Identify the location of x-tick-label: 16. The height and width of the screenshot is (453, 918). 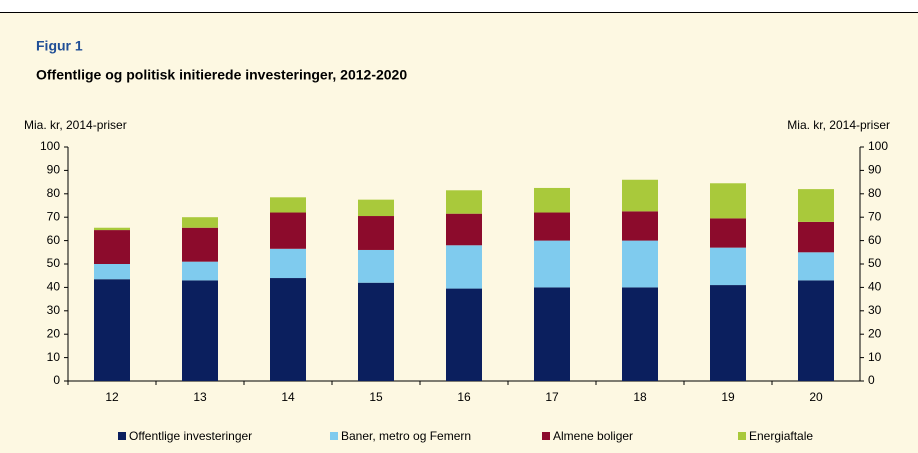
(464, 397).